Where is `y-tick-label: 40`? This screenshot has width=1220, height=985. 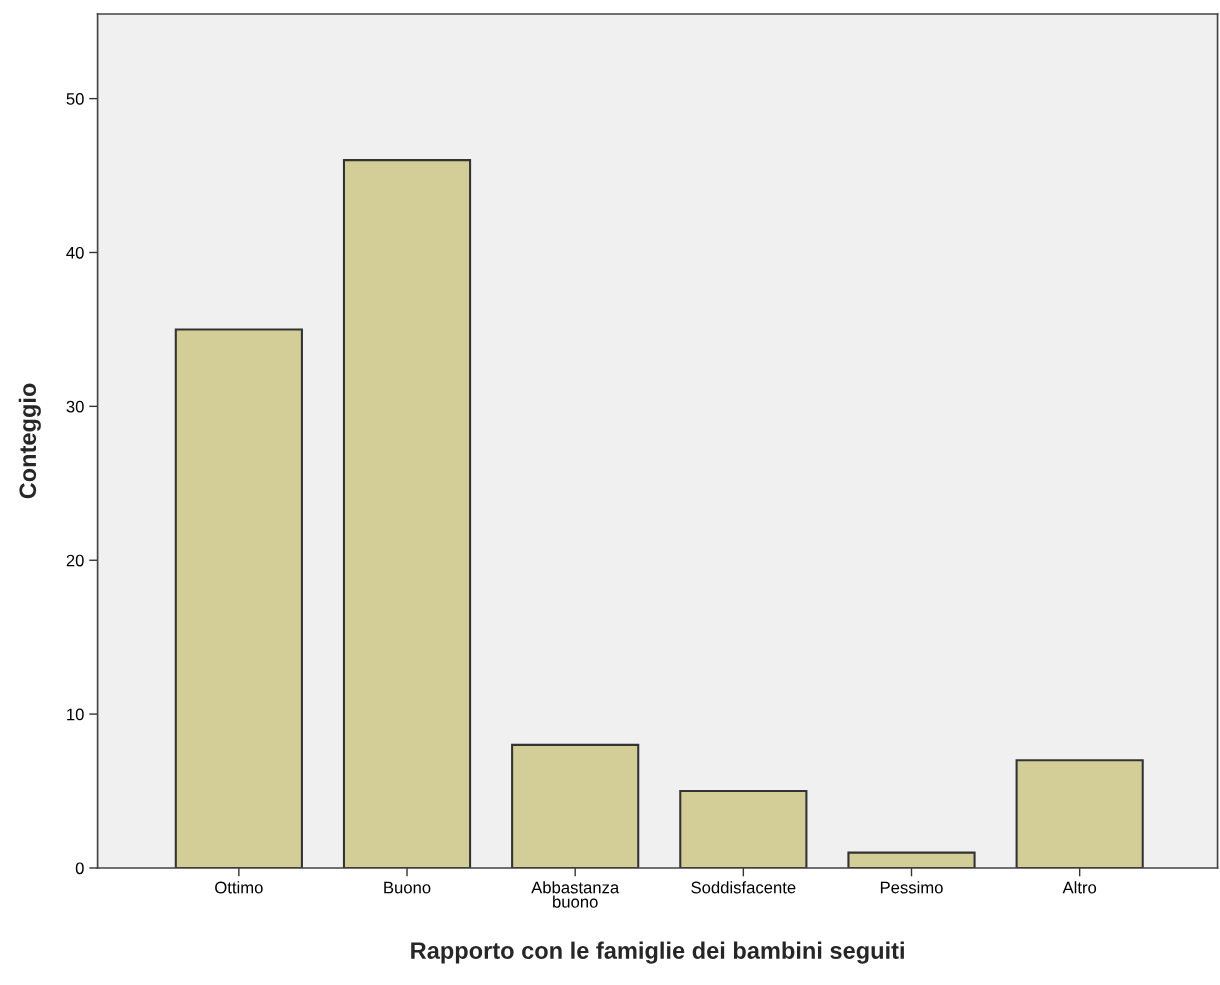
y-tick-label: 40 is located at coordinates (75, 252).